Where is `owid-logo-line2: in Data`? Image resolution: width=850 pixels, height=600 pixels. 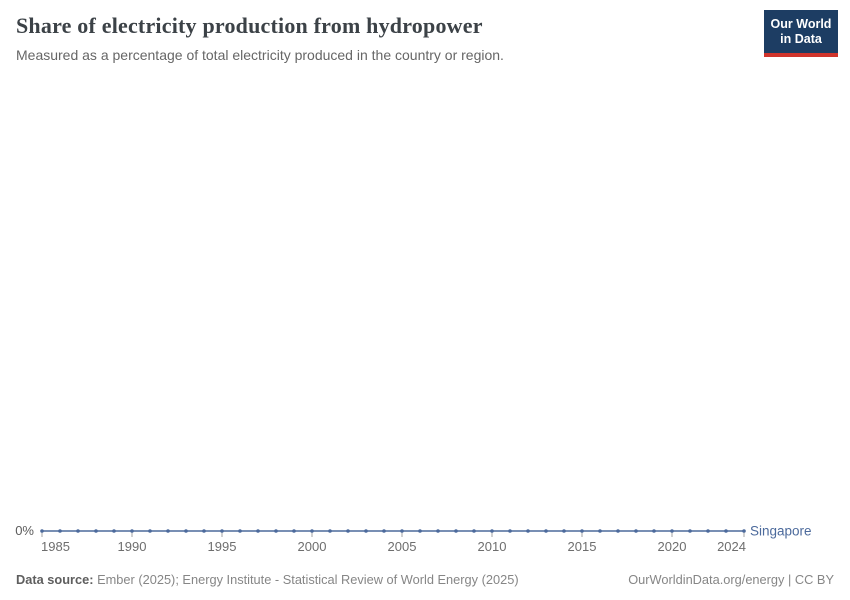
owid-logo-line2: in Data is located at coordinates (801, 39).